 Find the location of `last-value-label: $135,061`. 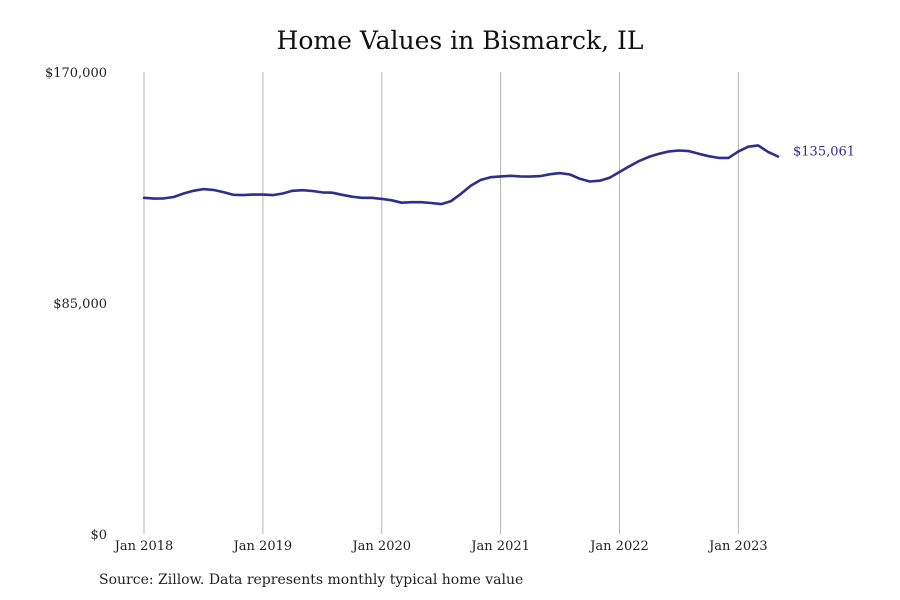

last-value-label: $135,061 is located at coordinates (824, 152).